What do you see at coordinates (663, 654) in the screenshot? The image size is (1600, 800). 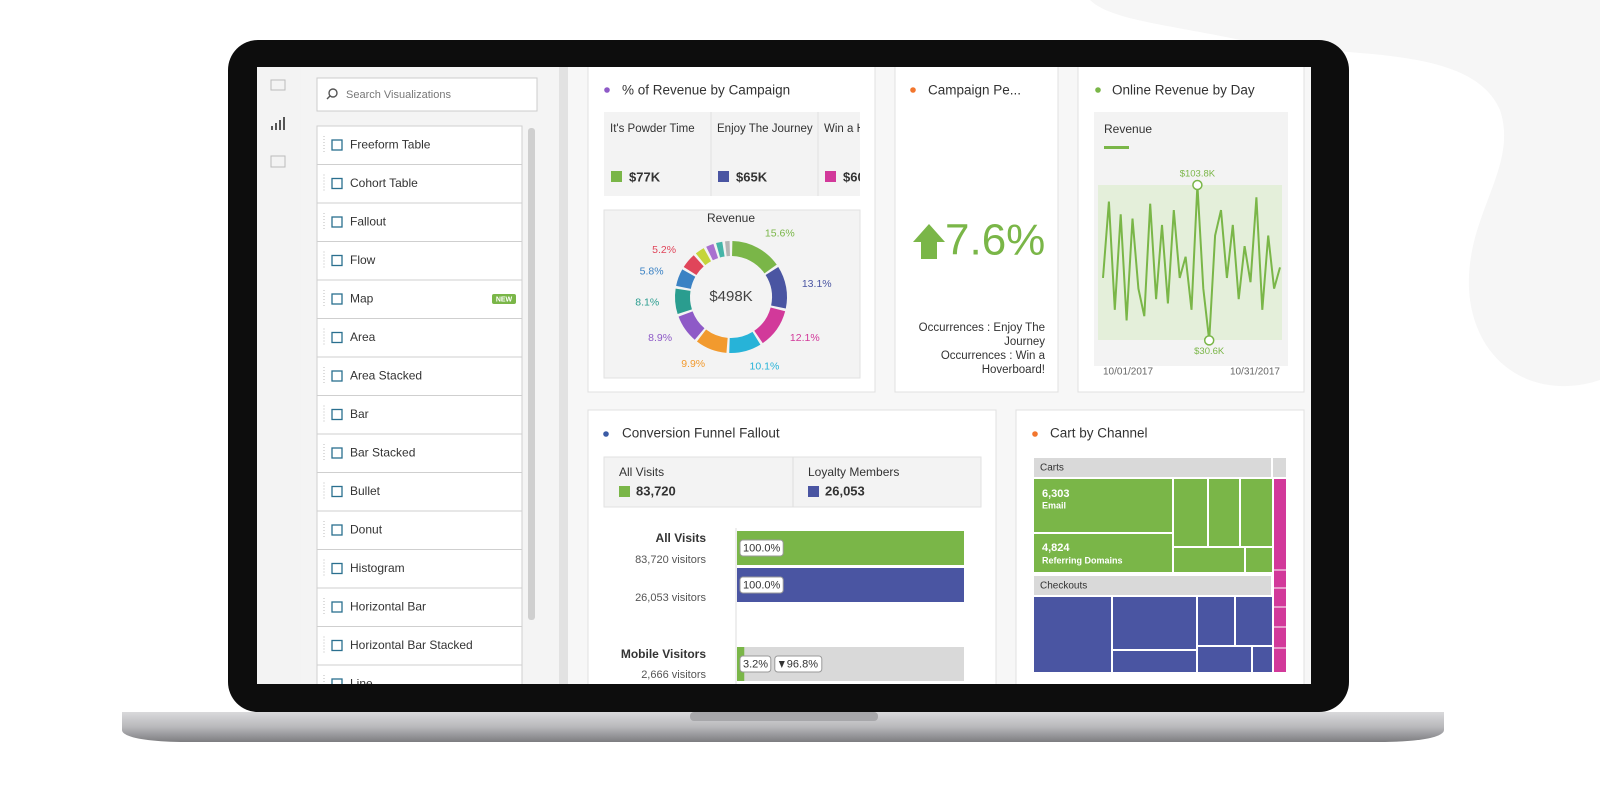 I see `step-name: Mobile Visitors` at bounding box center [663, 654].